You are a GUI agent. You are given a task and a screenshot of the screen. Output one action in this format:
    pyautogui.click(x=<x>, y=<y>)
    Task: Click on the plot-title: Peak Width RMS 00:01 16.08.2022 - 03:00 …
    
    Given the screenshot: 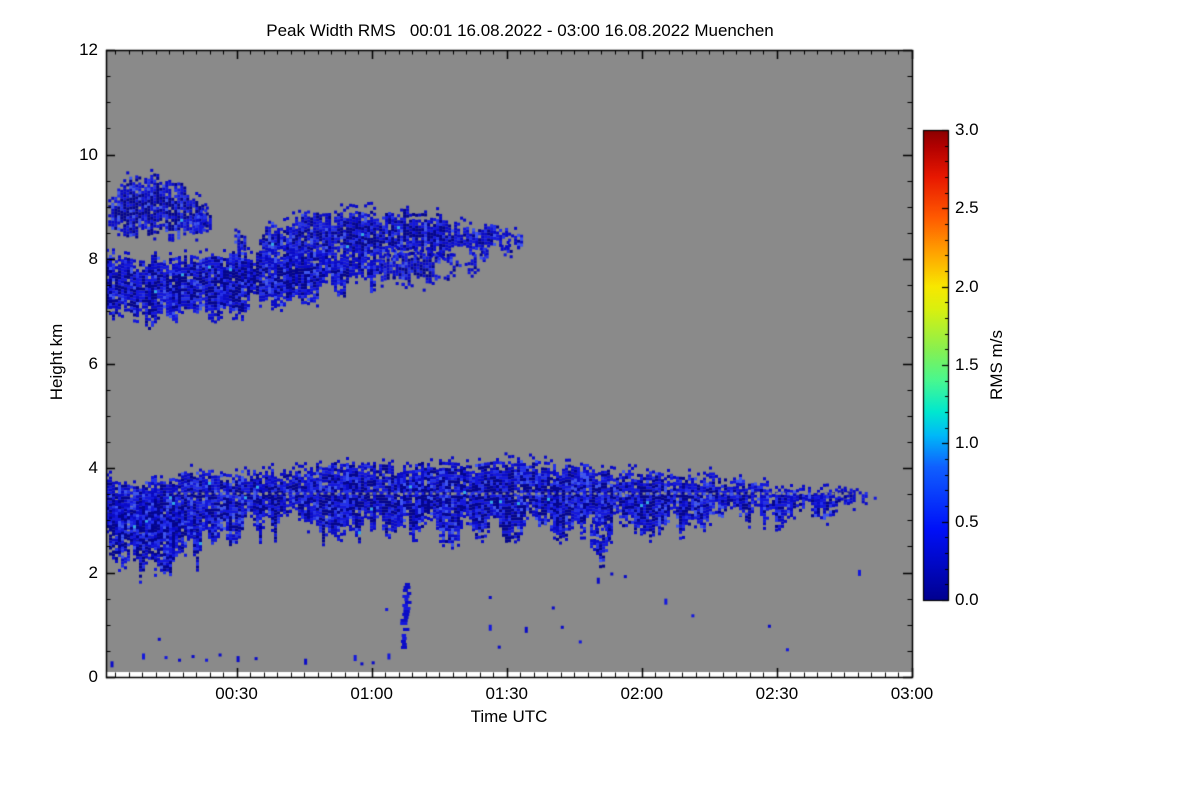 What is the action you would take?
    pyautogui.click(x=520, y=30)
    